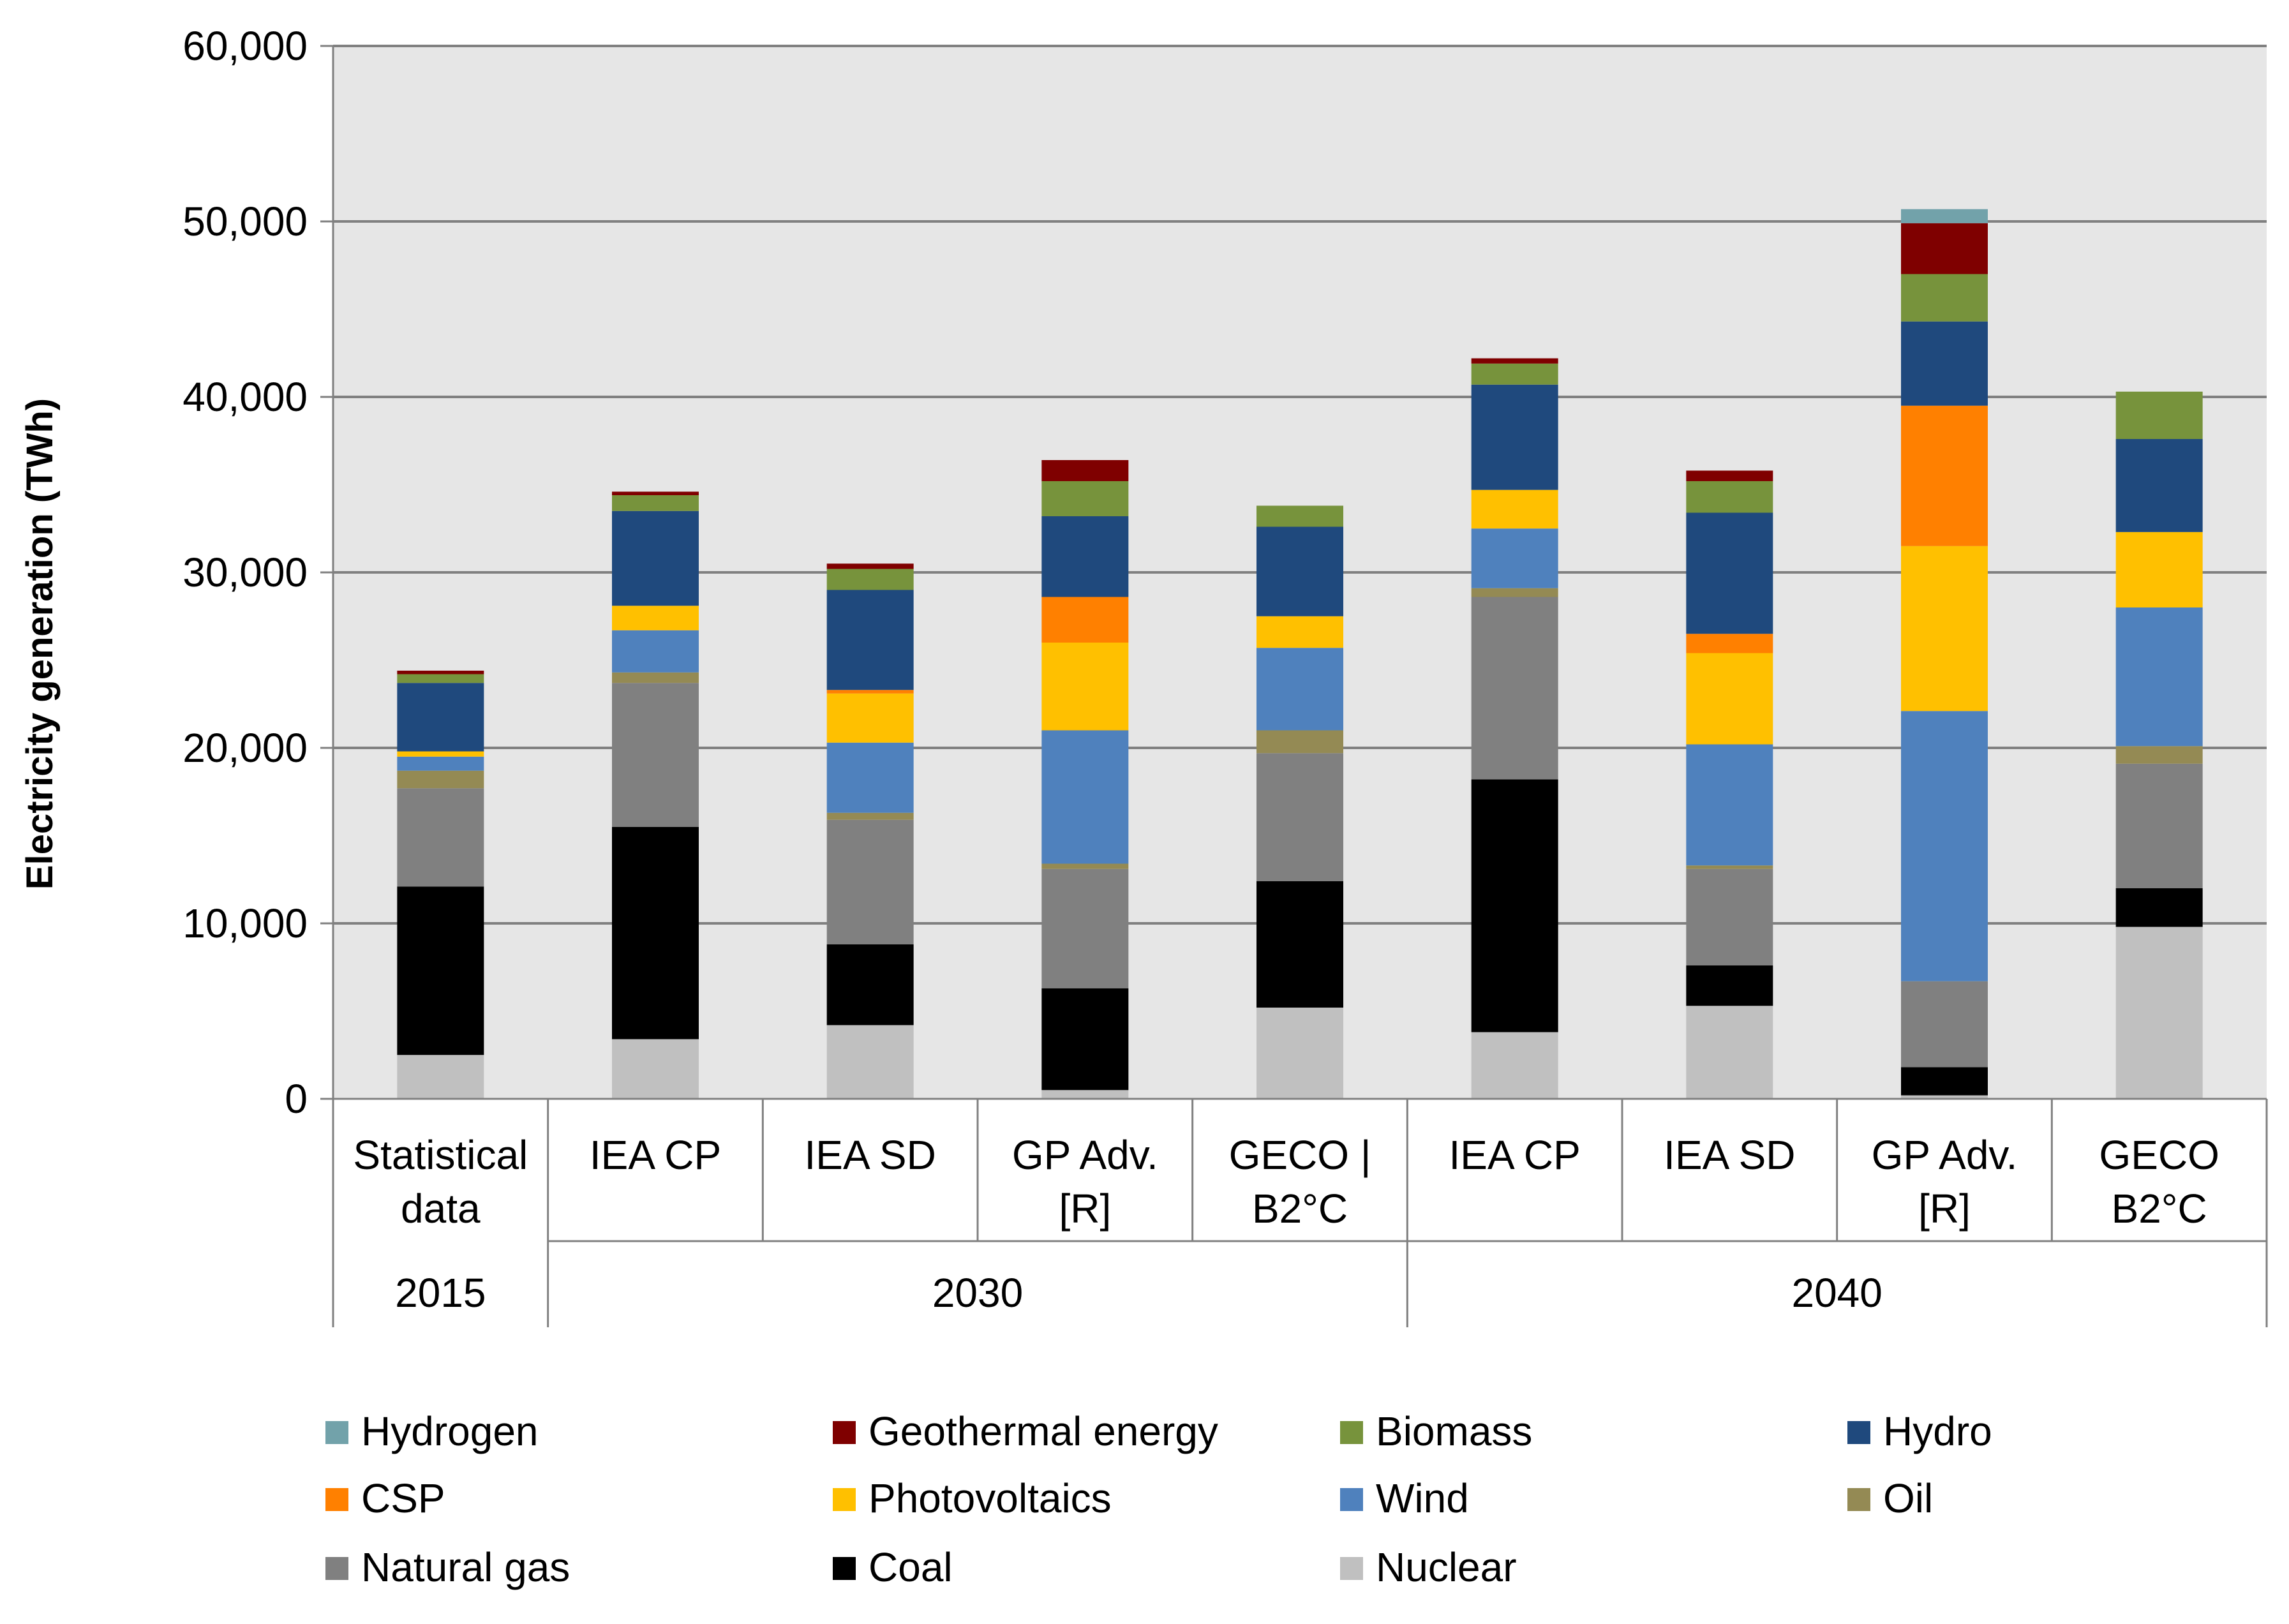 This screenshot has width=2289, height=1624. I want to click on legend-item-hydrogen: Hydrogen, so click(432, 1431).